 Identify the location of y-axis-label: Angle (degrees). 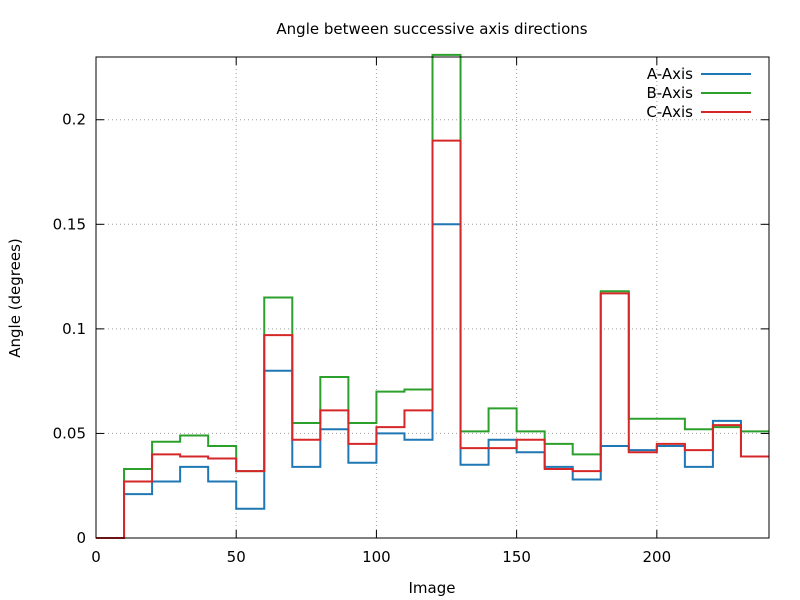
(15, 298).